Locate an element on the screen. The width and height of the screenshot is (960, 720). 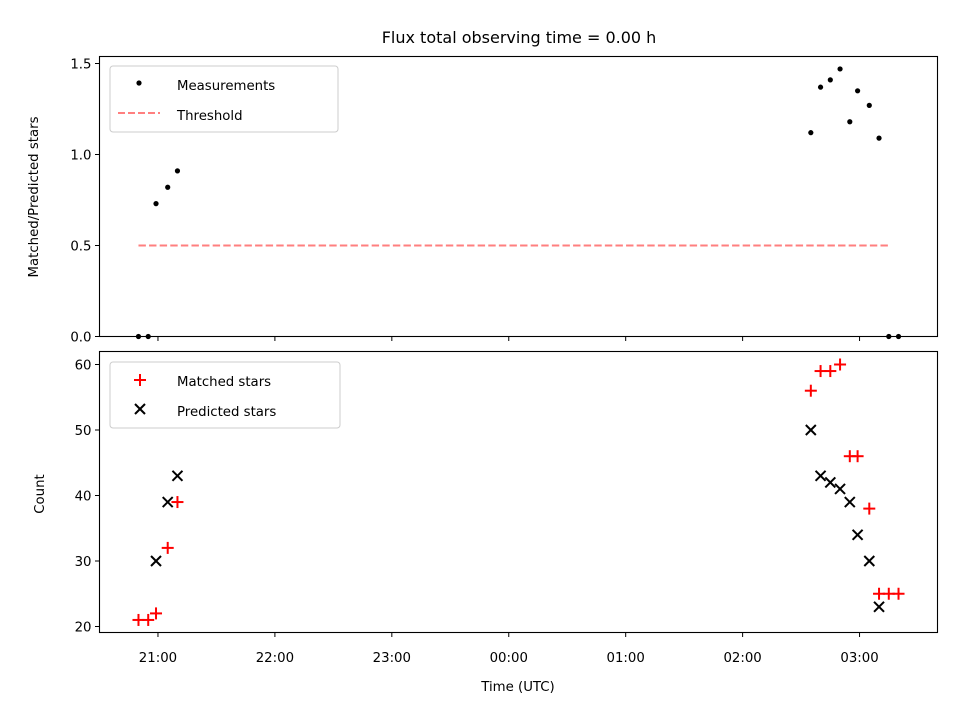
bottom-legend: Matched stars Predicted stars is located at coordinates (225, 395).